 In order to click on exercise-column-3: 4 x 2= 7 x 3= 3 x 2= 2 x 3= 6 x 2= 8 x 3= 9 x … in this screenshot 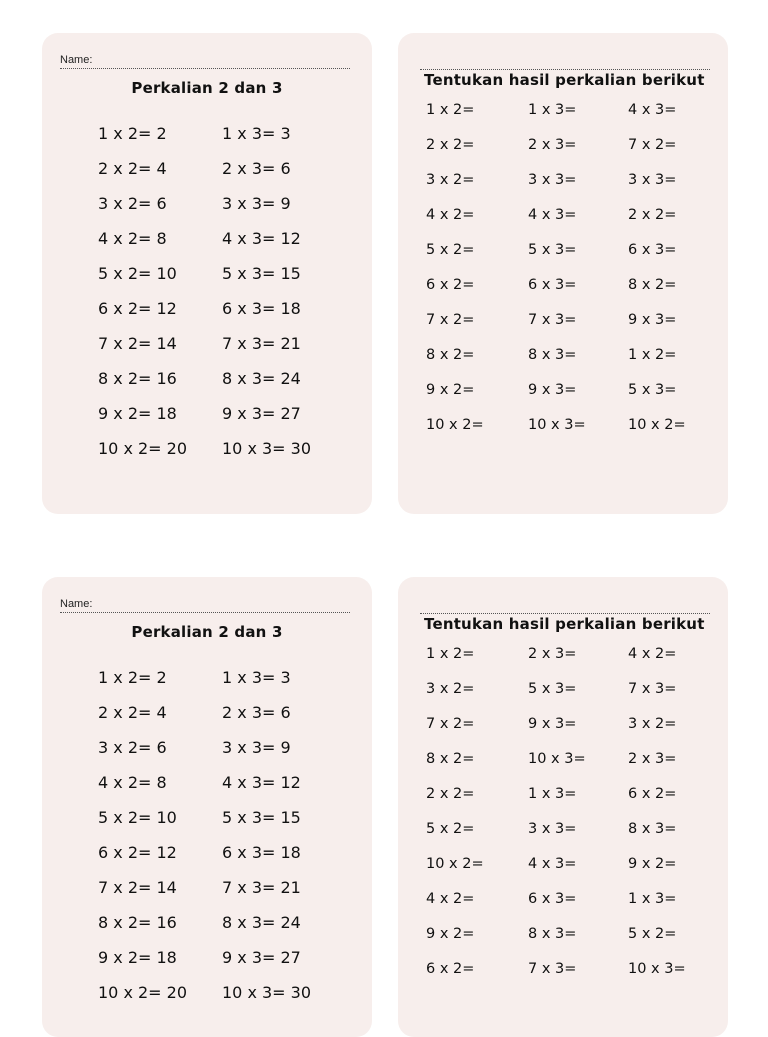, I will do `click(657, 818)`.